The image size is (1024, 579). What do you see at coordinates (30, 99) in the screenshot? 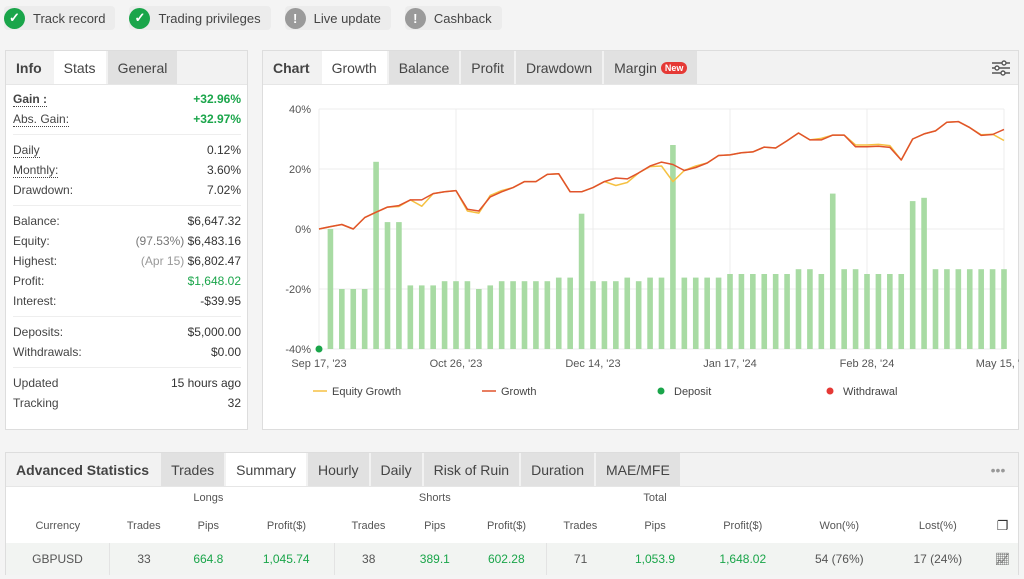
I see `stat-label: Gain :` at bounding box center [30, 99].